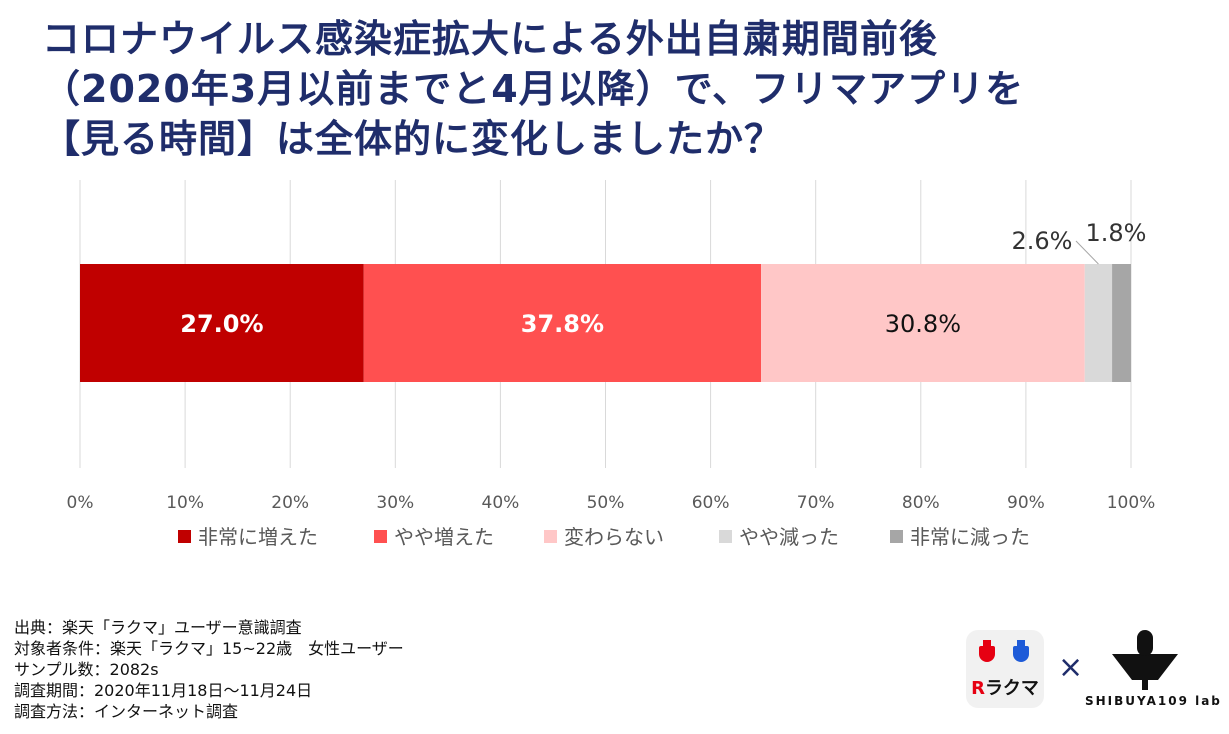  Describe the element at coordinates (987, 651) in the screenshot. I see `red-cup-icon` at that location.